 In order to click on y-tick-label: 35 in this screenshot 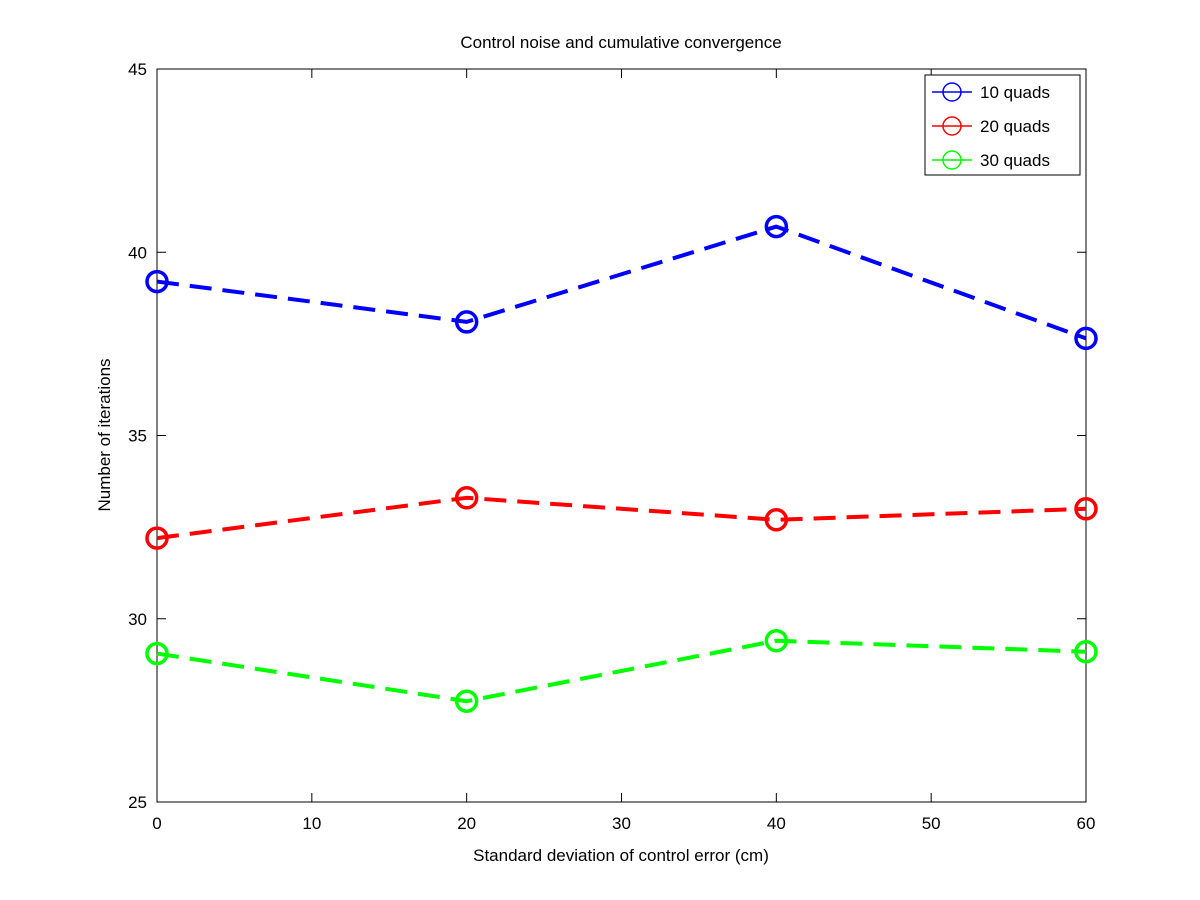, I will do `click(137, 436)`.